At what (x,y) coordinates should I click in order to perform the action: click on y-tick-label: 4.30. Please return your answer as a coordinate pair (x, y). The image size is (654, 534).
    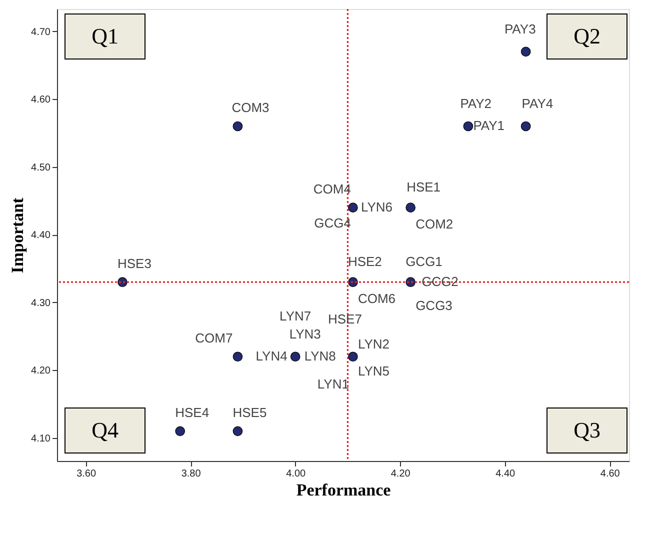
    Looking at the image, I should click on (41, 303).